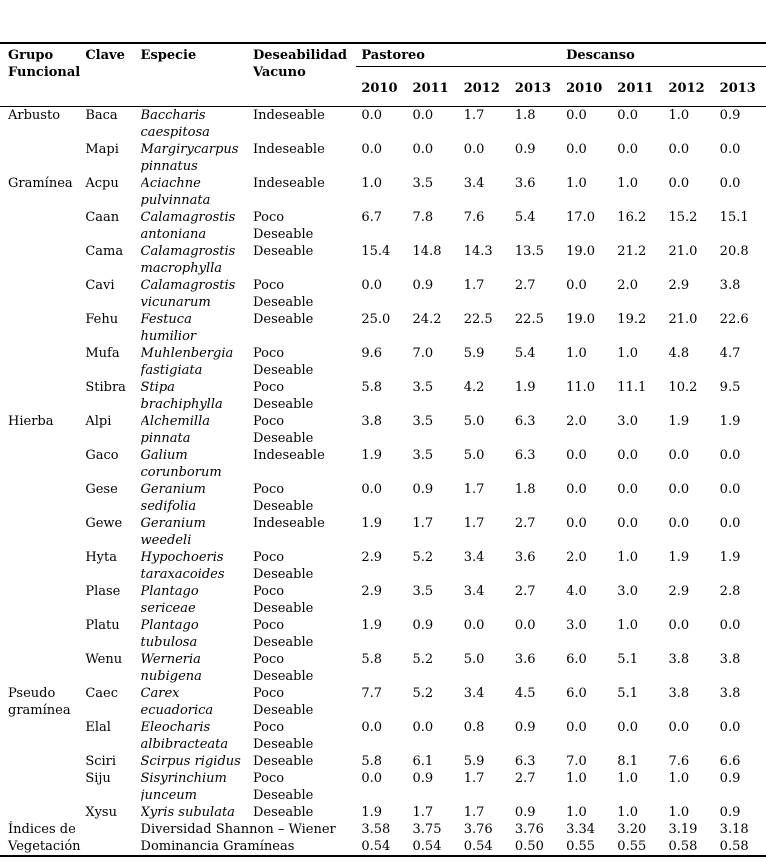 This screenshot has height=861, width=766. What do you see at coordinates (44, 64) in the screenshot?
I see `column-header-grupo-funcional: Grupo Funcional` at bounding box center [44, 64].